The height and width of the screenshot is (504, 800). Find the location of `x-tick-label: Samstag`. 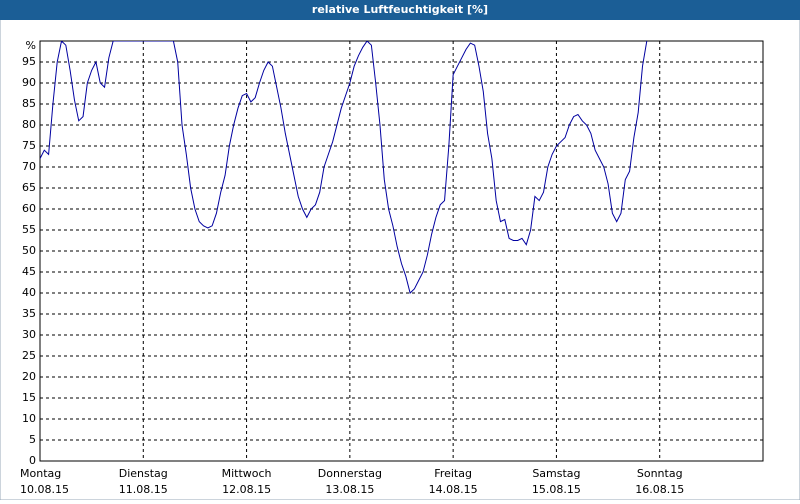

x-tick-label: Samstag is located at coordinates (556, 473).